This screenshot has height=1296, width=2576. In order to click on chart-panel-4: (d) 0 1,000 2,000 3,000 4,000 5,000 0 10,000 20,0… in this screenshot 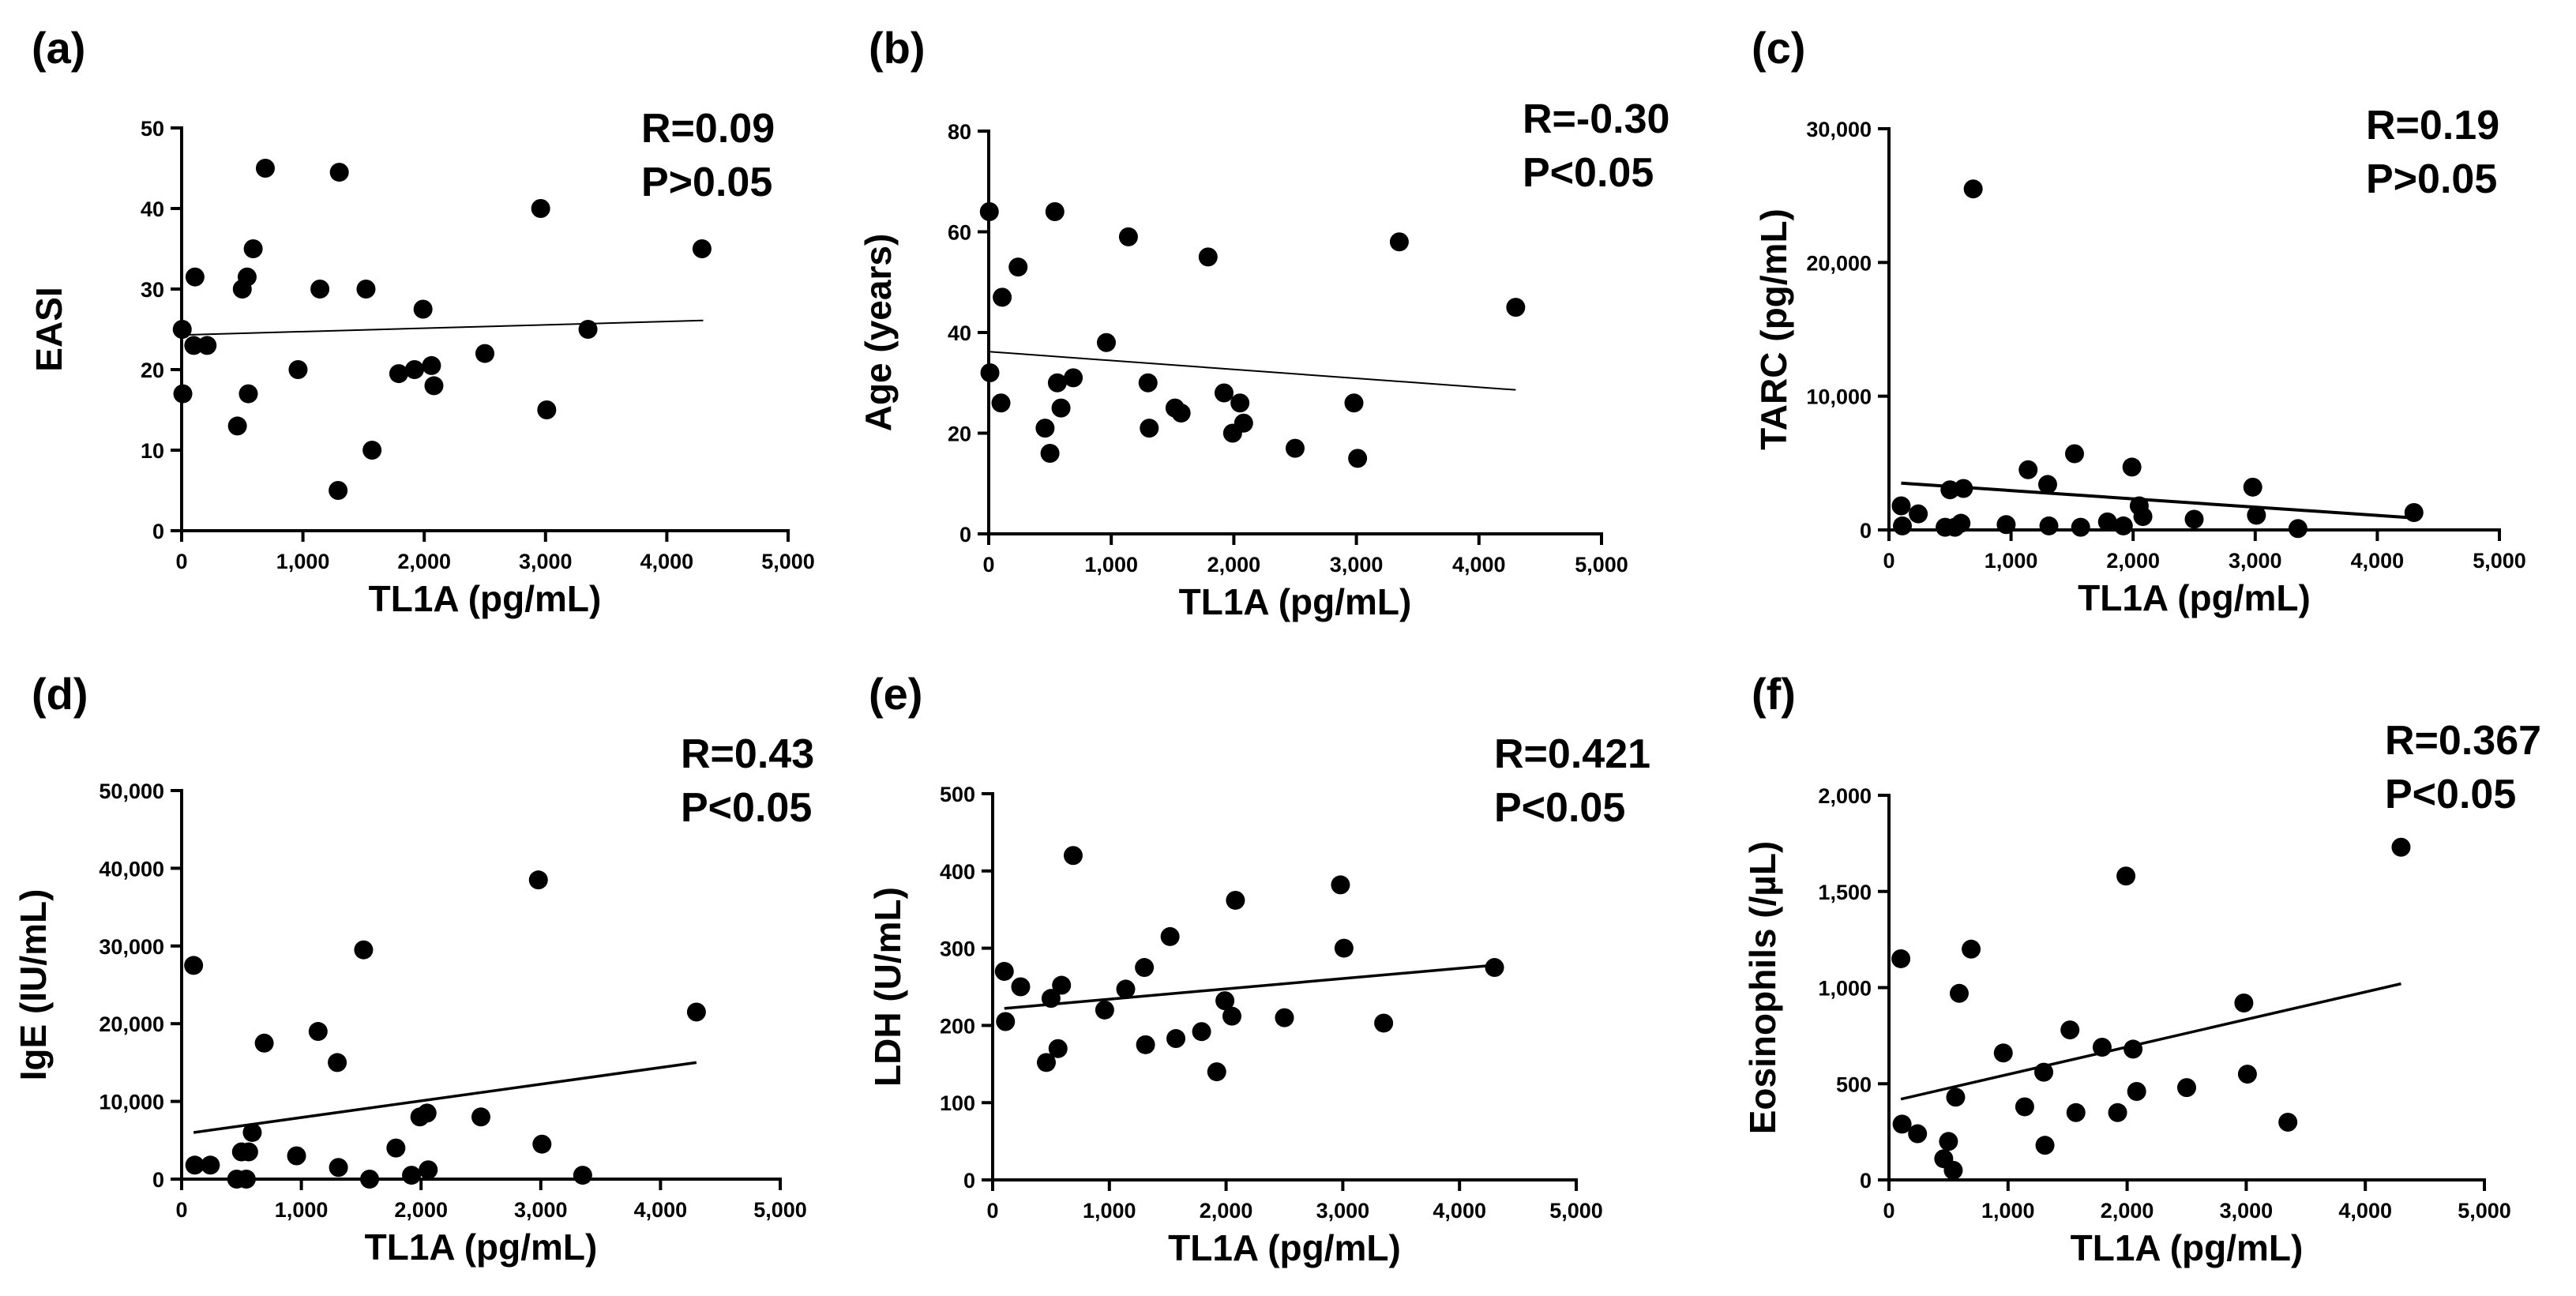, I will do `click(413, 968)`.